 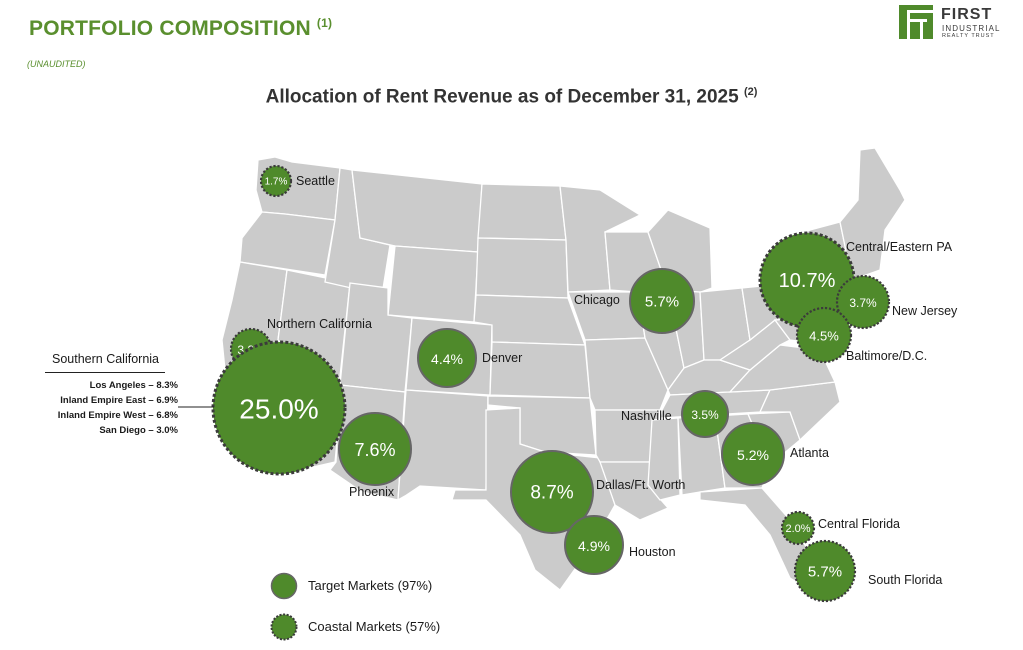 I want to click on bubble-south-florida, so click(x=825, y=571).